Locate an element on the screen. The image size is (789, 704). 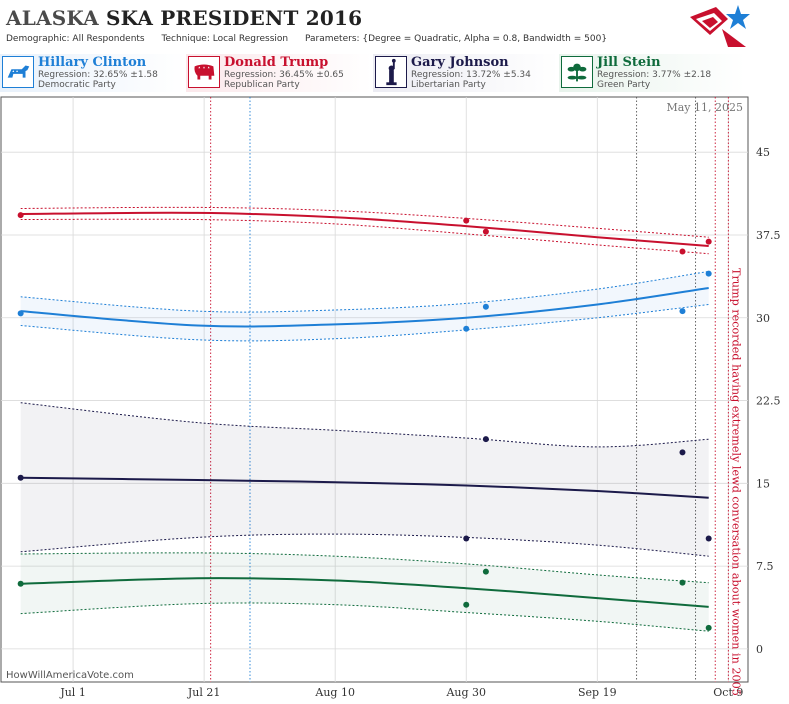
title-race: SKA PRESIDENT 2016 is located at coordinates (234, 18).